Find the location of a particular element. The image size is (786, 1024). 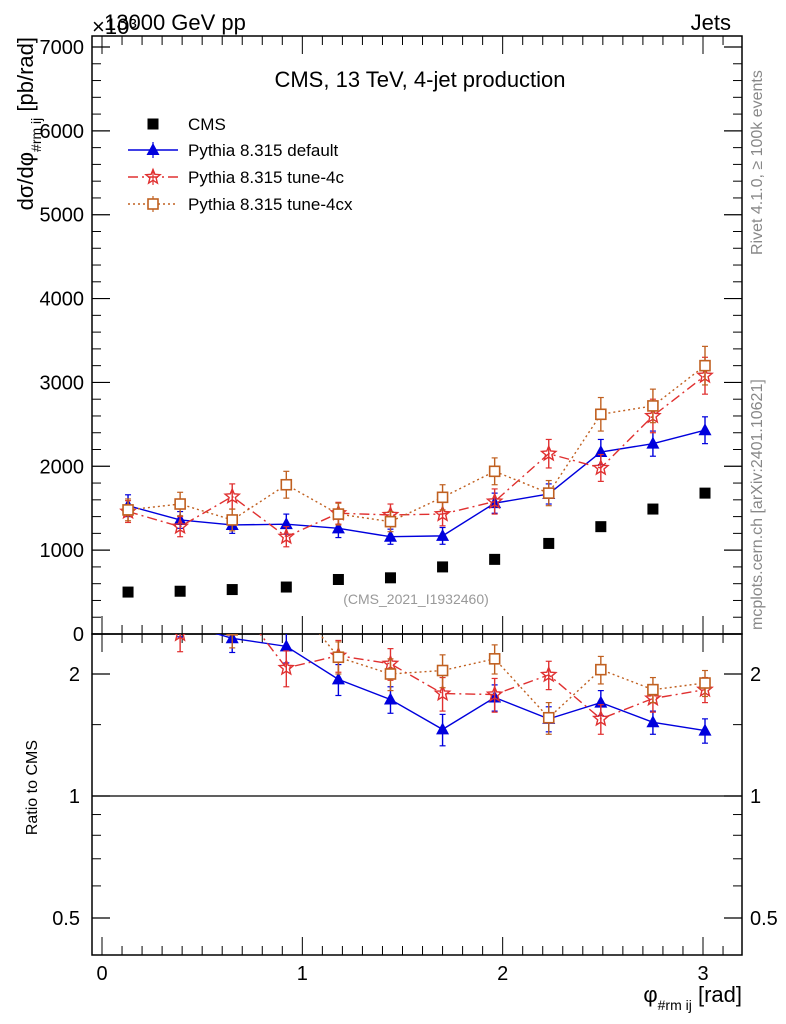

chart-title: CMS, 13 TeV, 4-jet production is located at coordinates (419, 79).